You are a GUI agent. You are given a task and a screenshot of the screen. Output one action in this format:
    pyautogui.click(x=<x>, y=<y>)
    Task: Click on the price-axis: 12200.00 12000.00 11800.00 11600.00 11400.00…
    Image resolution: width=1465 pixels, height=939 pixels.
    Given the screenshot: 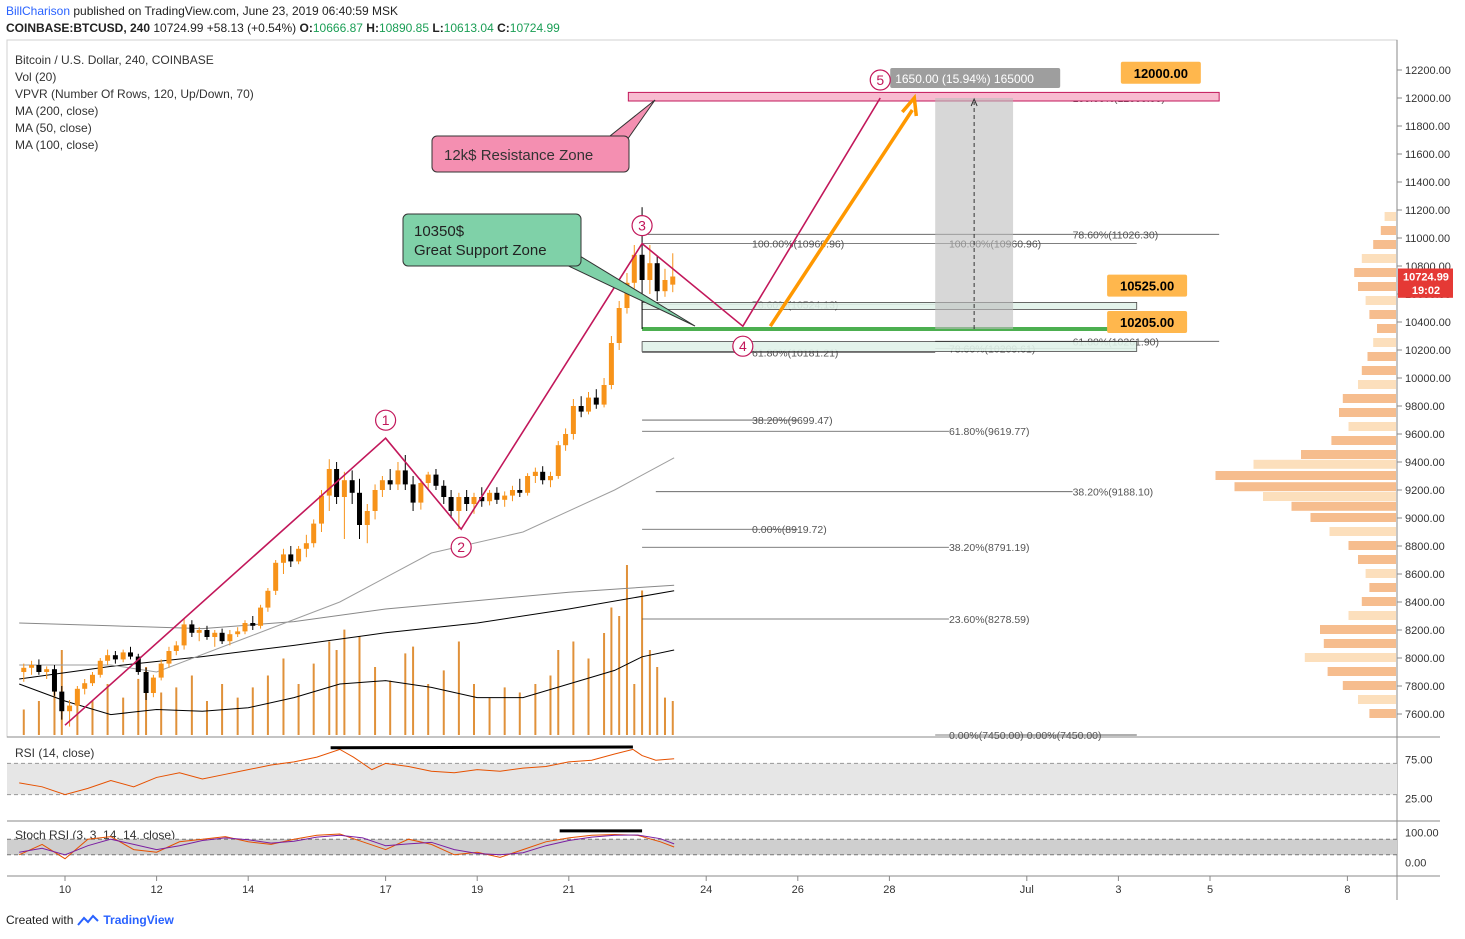 What is the action you would take?
    pyautogui.click(x=1425, y=467)
    